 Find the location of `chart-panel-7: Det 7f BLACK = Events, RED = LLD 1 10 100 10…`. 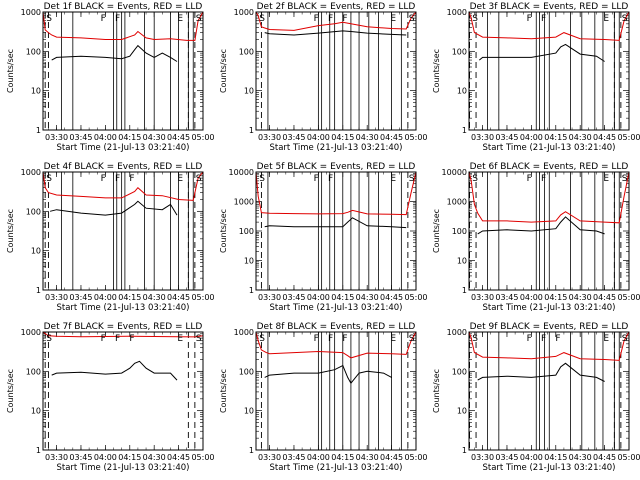

chart-panel-7: Det 7f BLACK = Events, RED = LLD 1 10 100 10… is located at coordinates (110, 397).